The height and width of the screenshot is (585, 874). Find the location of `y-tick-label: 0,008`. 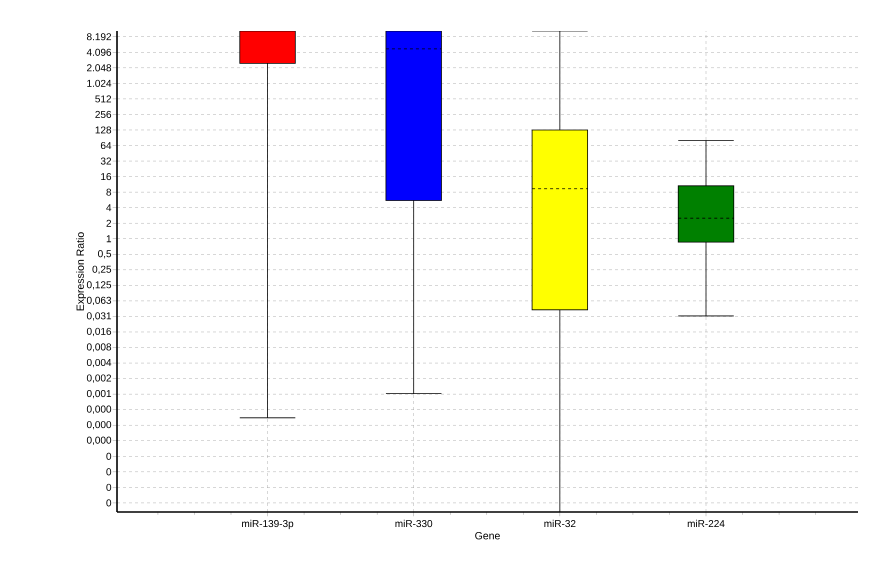

y-tick-label: 0,008 is located at coordinates (99, 347).